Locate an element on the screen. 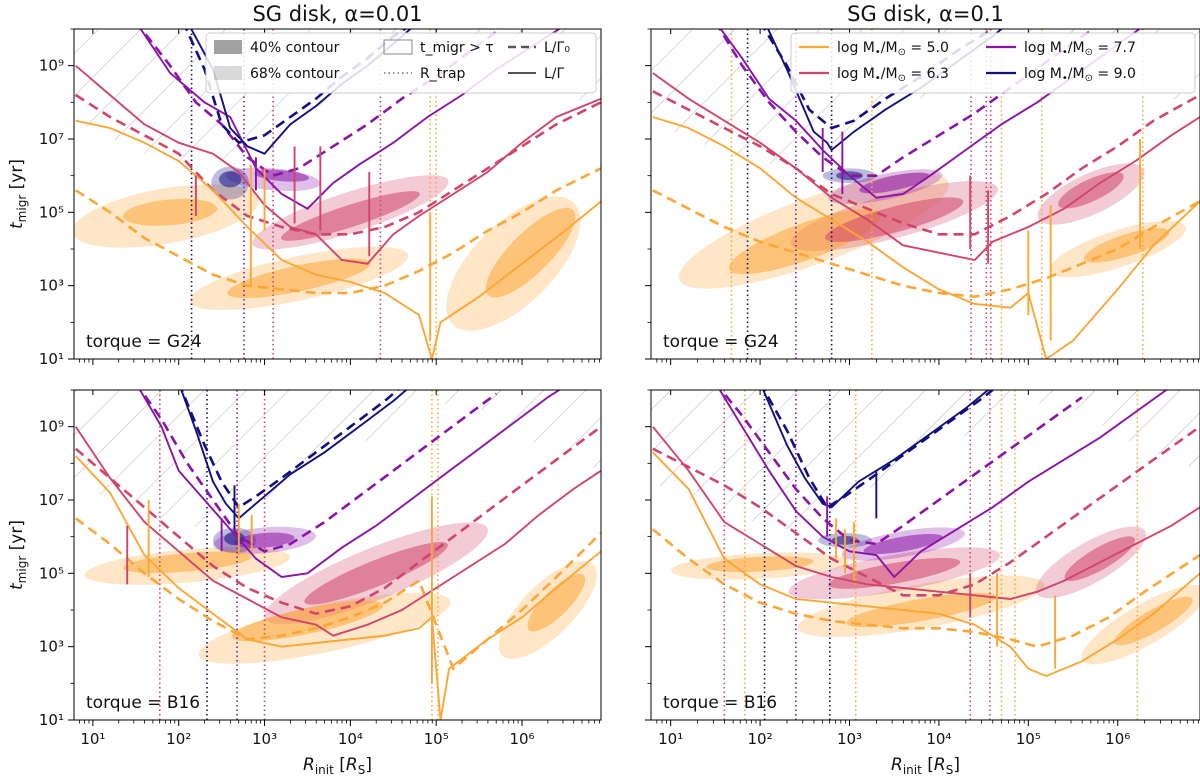  legend-swatch-hatch is located at coordinates (398, 47).